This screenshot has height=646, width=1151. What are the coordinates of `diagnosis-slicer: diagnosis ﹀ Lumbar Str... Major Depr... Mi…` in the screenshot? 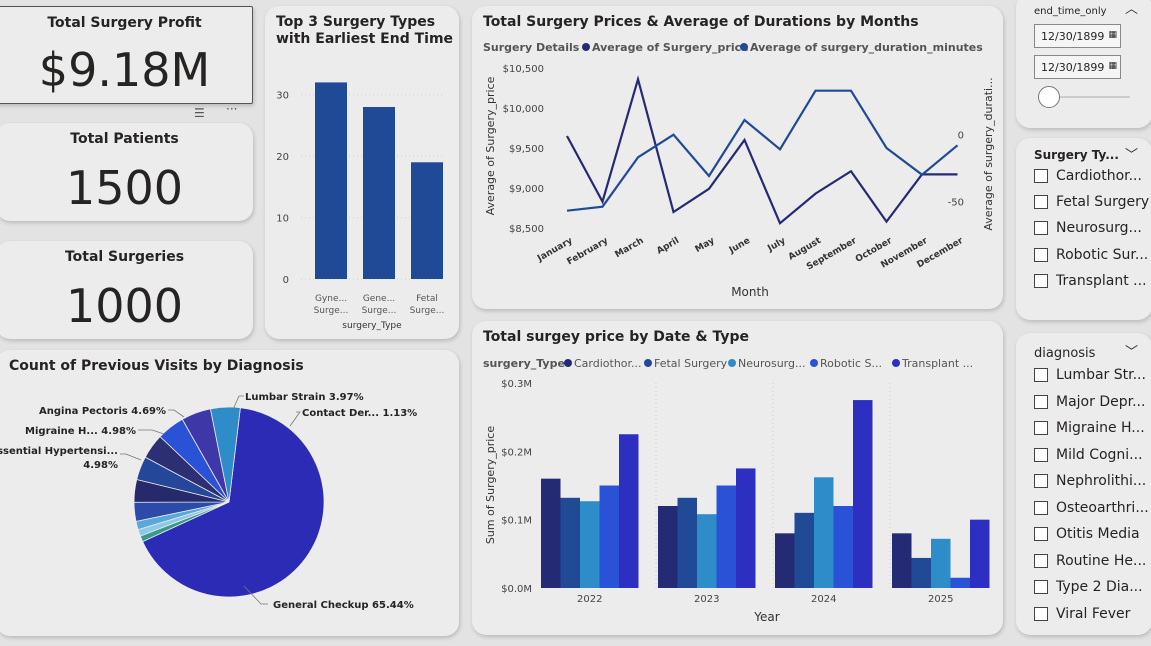 It's located at (1083, 484).